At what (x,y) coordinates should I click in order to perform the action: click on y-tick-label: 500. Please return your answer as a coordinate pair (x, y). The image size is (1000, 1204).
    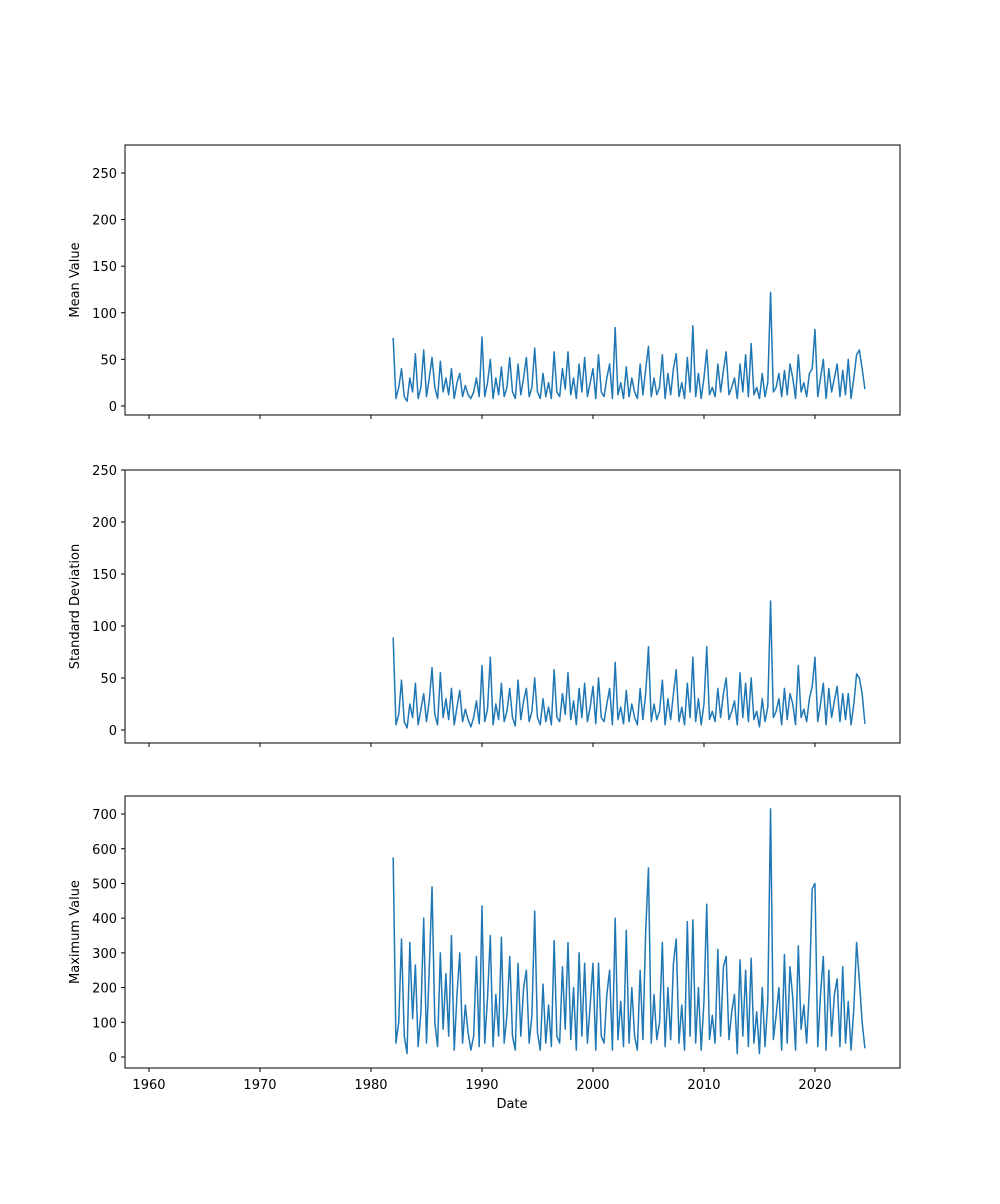
    Looking at the image, I should click on (104, 884).